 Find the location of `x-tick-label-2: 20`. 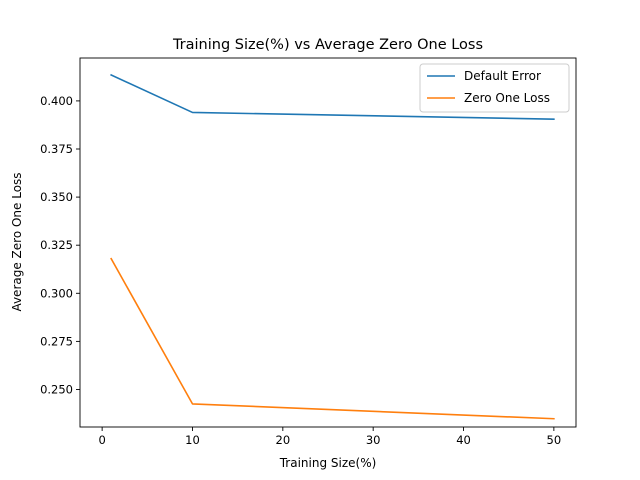

x-tick-label-2: 20 is located at coordinates (283, 440).